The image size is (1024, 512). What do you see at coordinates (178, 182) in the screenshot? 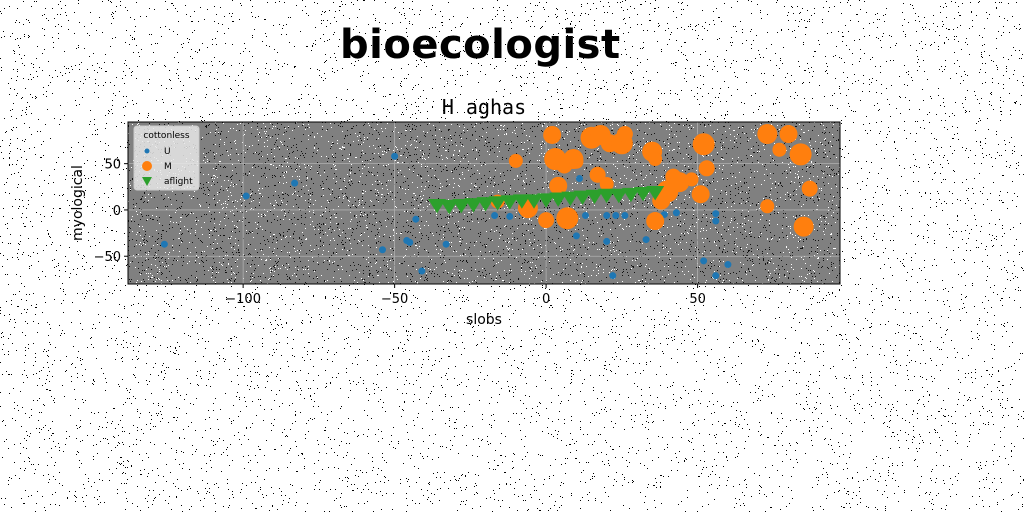
I see `legend-label-aflight: aflight` at bounding box center [178, 182].